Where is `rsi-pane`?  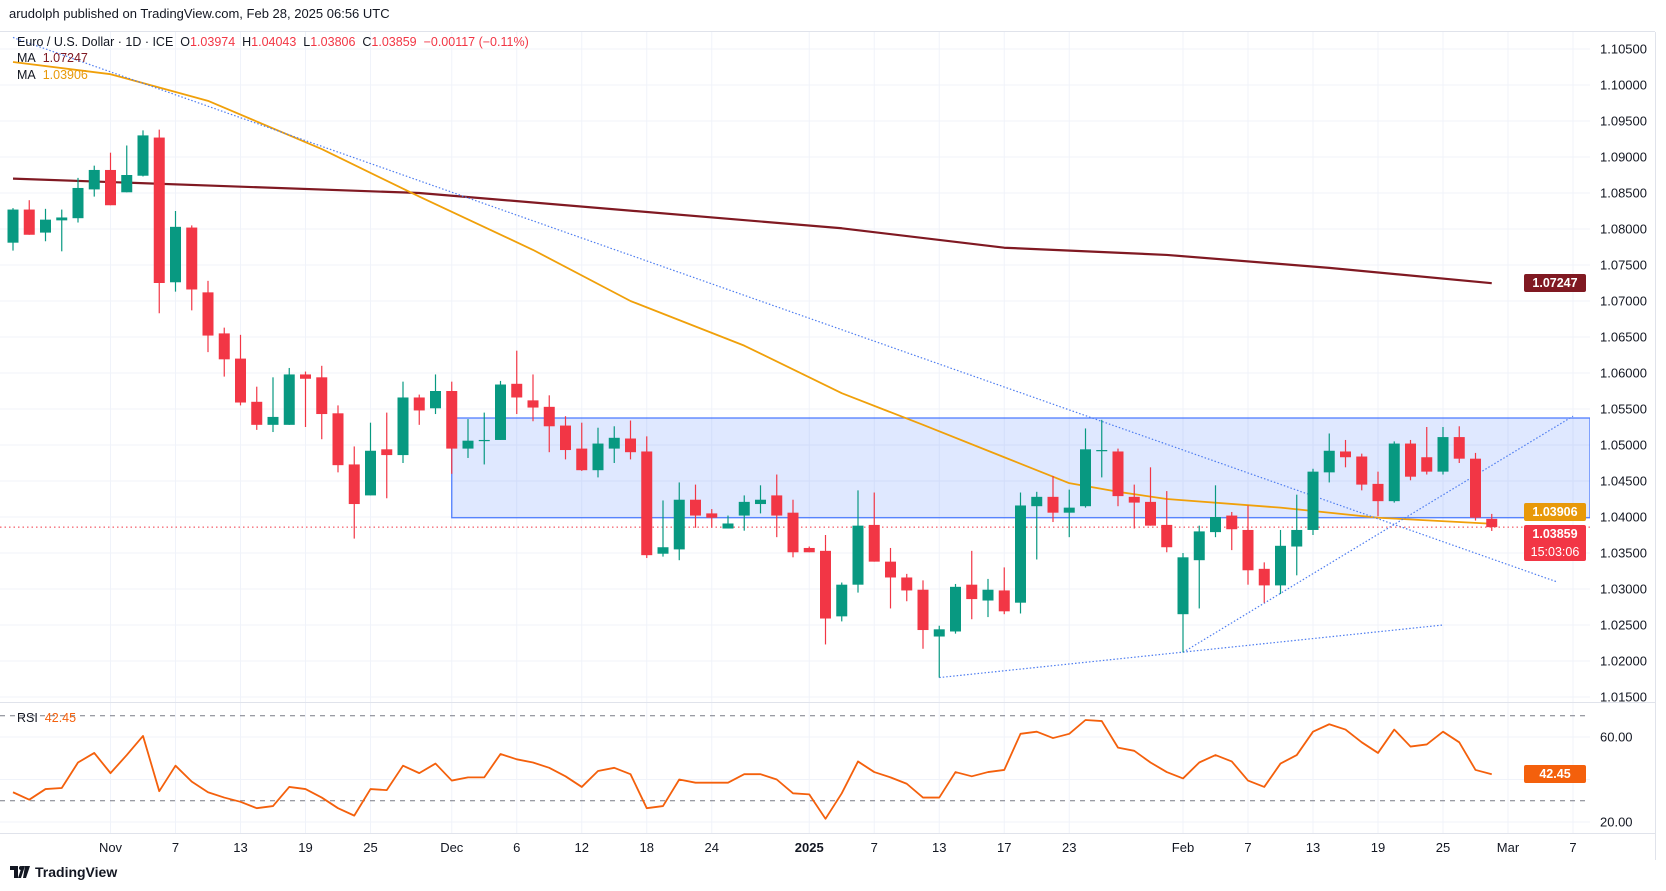
rsi-pane is located at coordinates (795, 767).